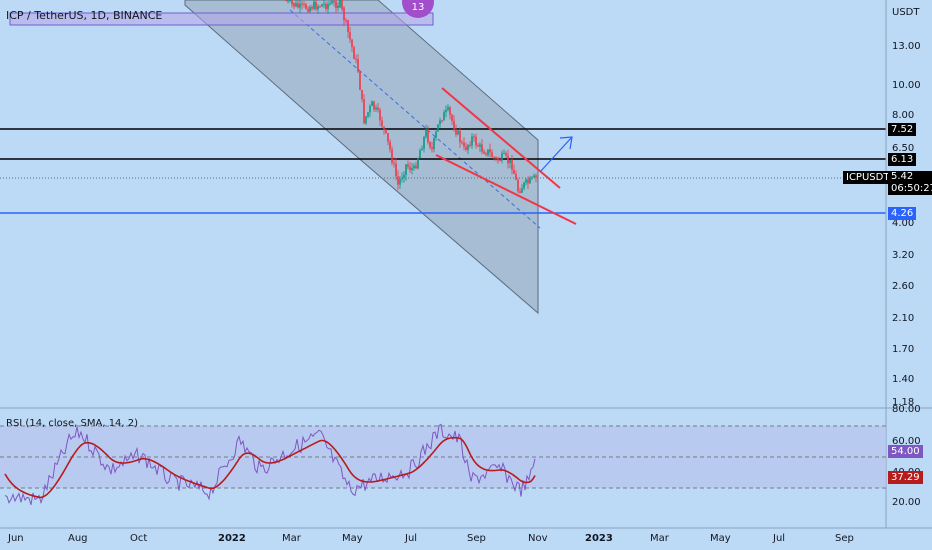 The width and height of the screenshot is (932, 550). What do you see at coordinates (903, 318) in the screenshot?
I see `price-tick: 2.10` at bounding box center [903, 318].